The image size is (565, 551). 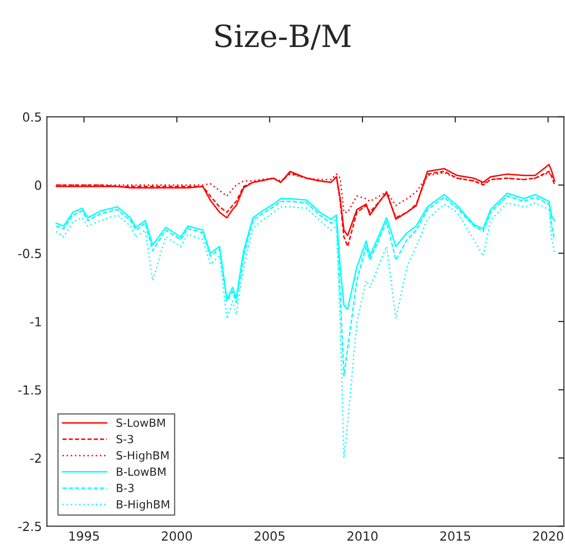 What do you see at coordinates (143, 505) in the screenshot?
I see `legend-label: B-HighBM` at bounding box center [143, 505].